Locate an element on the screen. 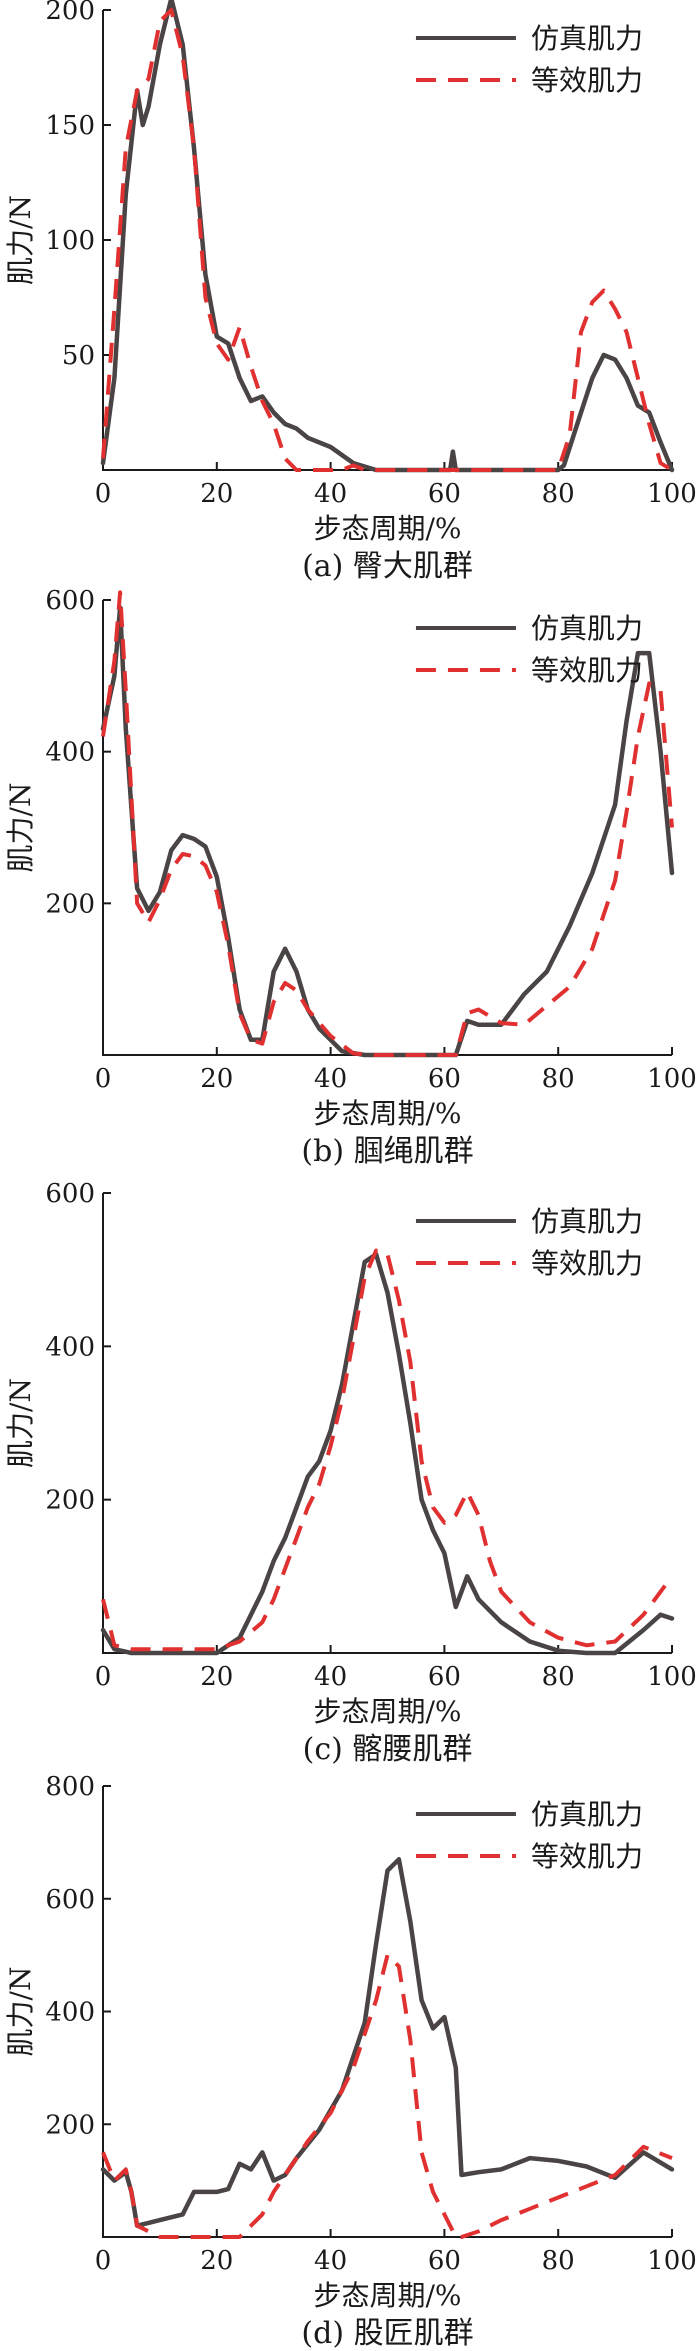 Image resolution: width=700 pixels, height=2351 pixels. chart-caption: (d) 股匠肌群 is located at coordinates (387, 2333).